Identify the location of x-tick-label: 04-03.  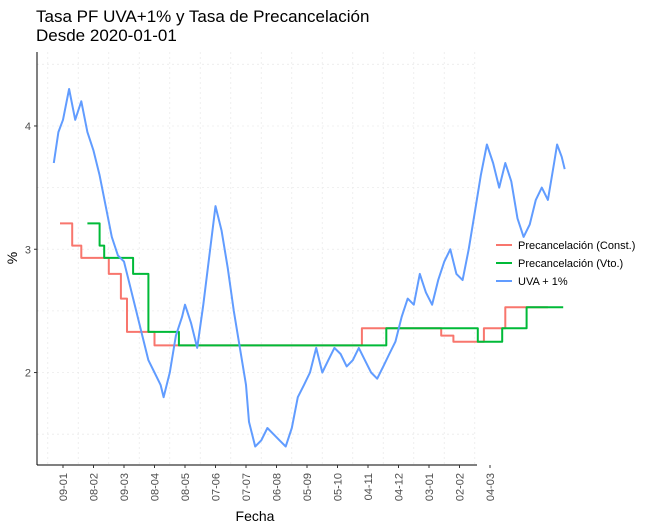
(491, 487).